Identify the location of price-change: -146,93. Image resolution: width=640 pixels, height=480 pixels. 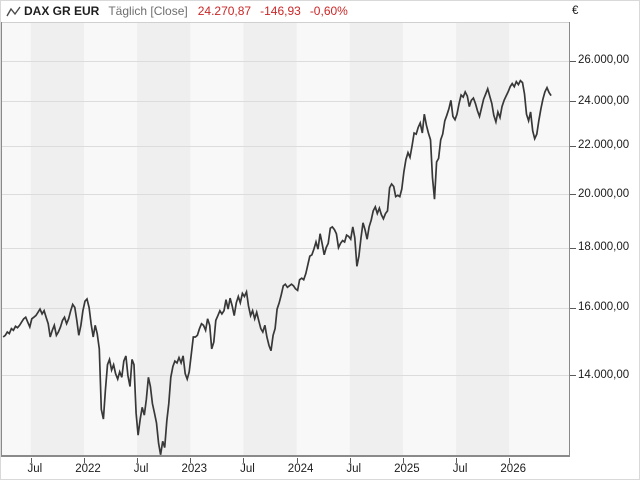
(280, 11).